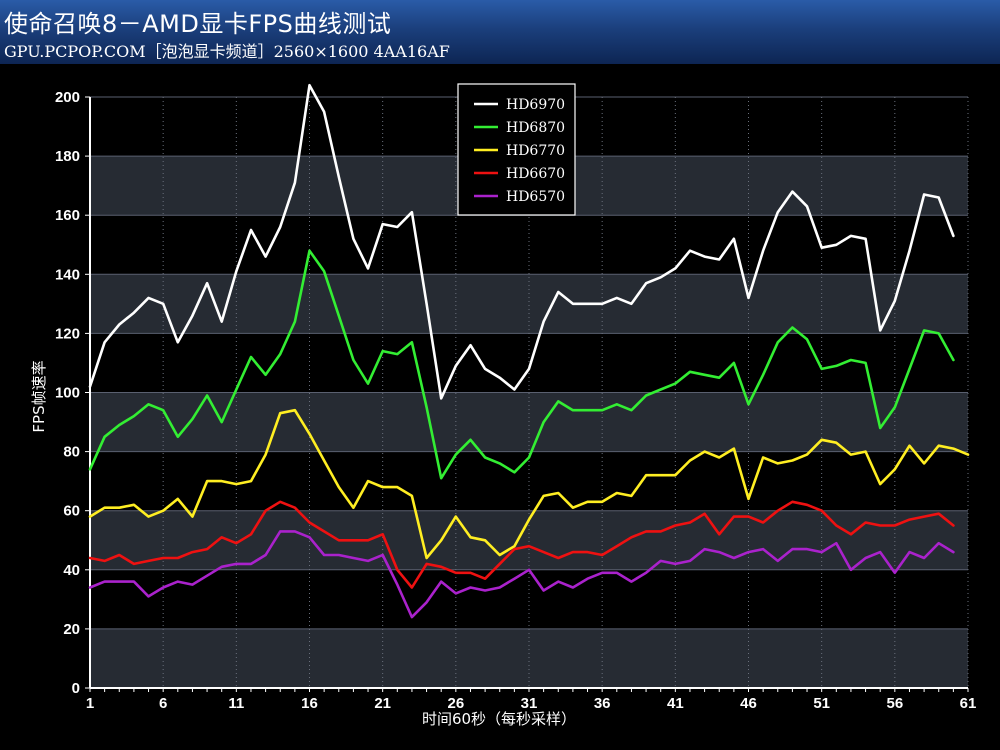  What do you see at coordinates (71, 570) in the screenshot?
I see `y-tick-label: 40` at bounding box center [71, 570].